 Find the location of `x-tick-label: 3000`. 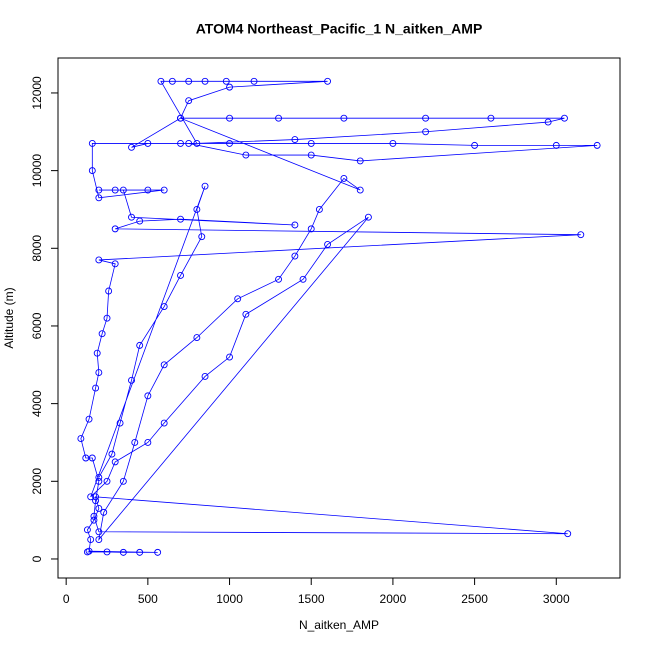

x-tick-label: 3000 is located at coordinates (556, 599).